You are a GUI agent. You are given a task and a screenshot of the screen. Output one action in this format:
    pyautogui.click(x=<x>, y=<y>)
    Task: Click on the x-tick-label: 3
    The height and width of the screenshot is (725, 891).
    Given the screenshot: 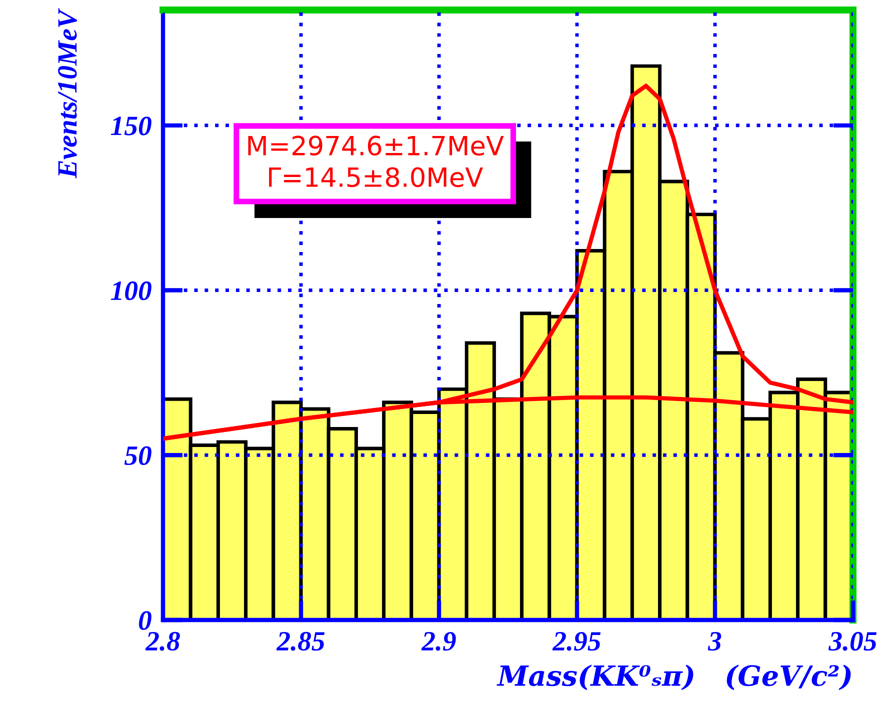 What is the action you would take?
    pyautogui.click(x=715, y=641)
    